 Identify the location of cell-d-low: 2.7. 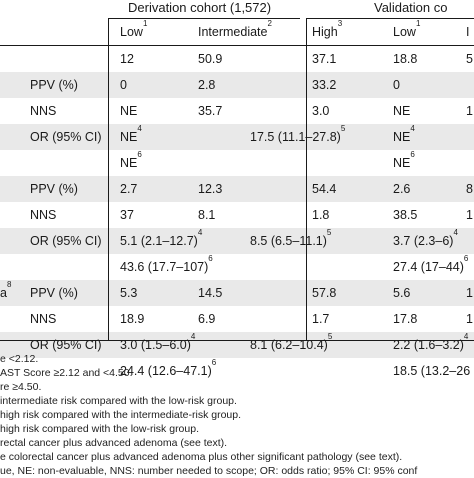
(129, 189).